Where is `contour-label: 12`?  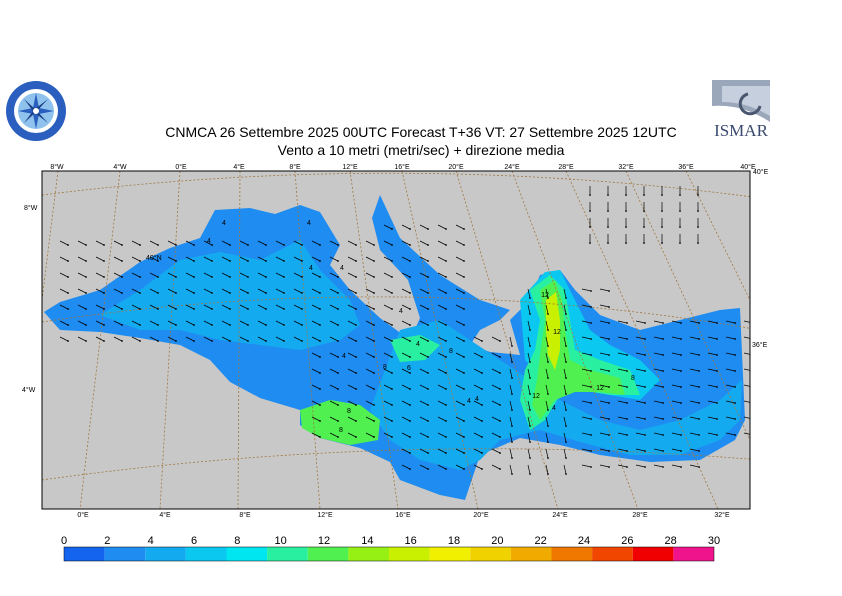
contour-label: 12 is located at coordinates (557, 332).